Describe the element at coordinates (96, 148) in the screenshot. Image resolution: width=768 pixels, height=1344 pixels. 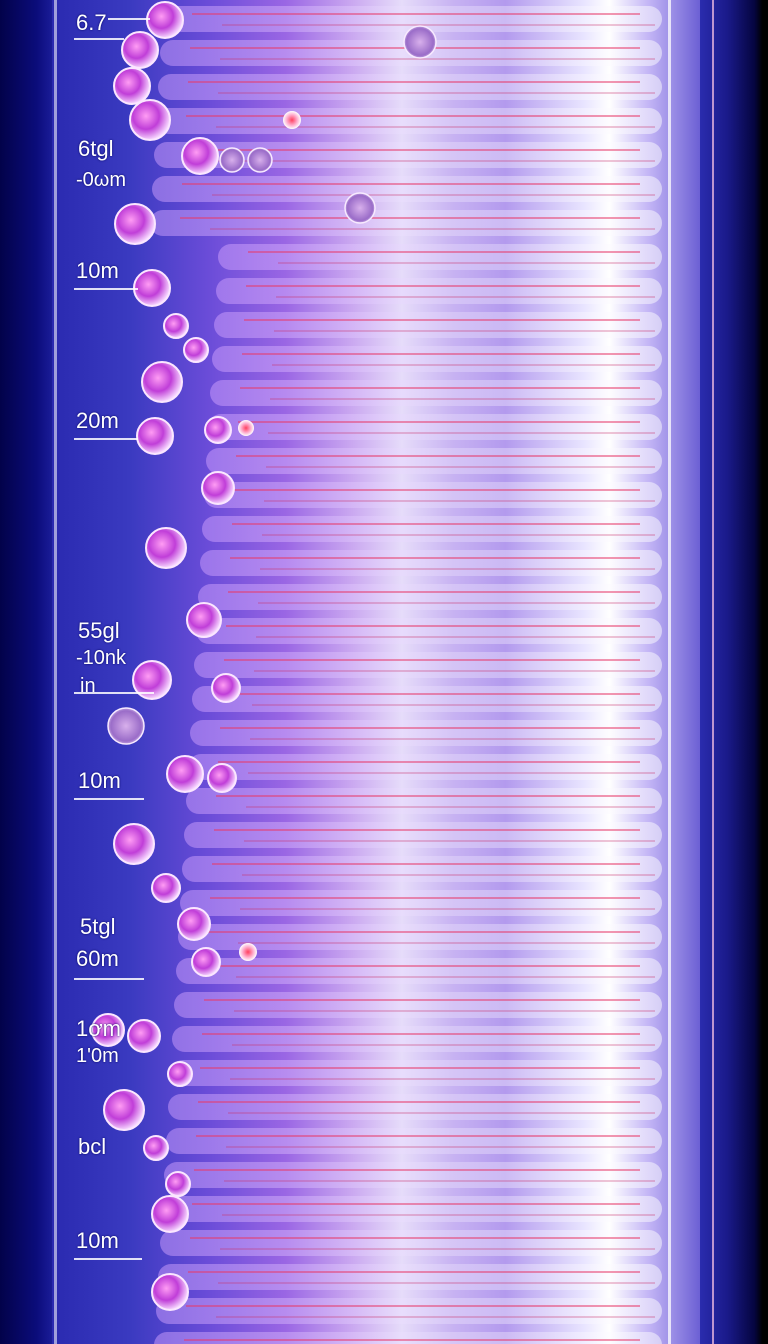
I see `scale-label: 6tgl` at that location.